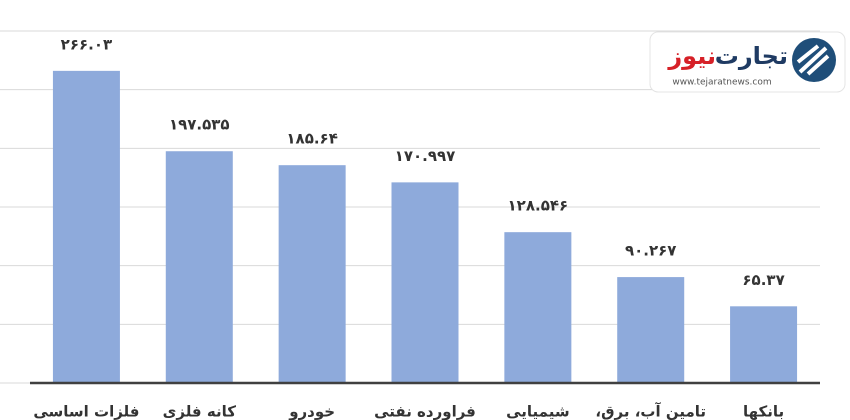  What do you see at coordinates (311, 139) in the screenshot?
I see `value-label: ۱۸۵.۶۴` at bounding box center [311, 139].